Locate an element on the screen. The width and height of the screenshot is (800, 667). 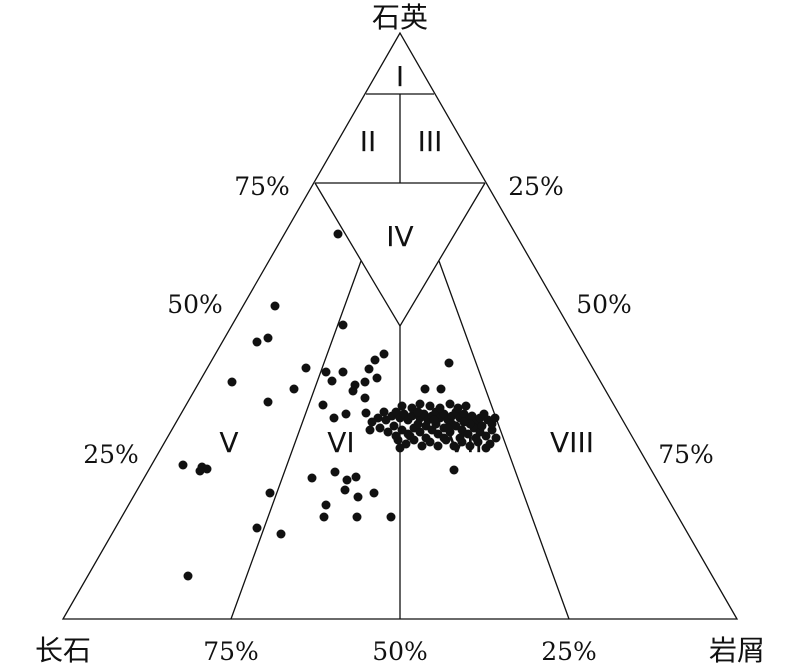
field-VII-VIII-divider is located at coordinates (504, 440).